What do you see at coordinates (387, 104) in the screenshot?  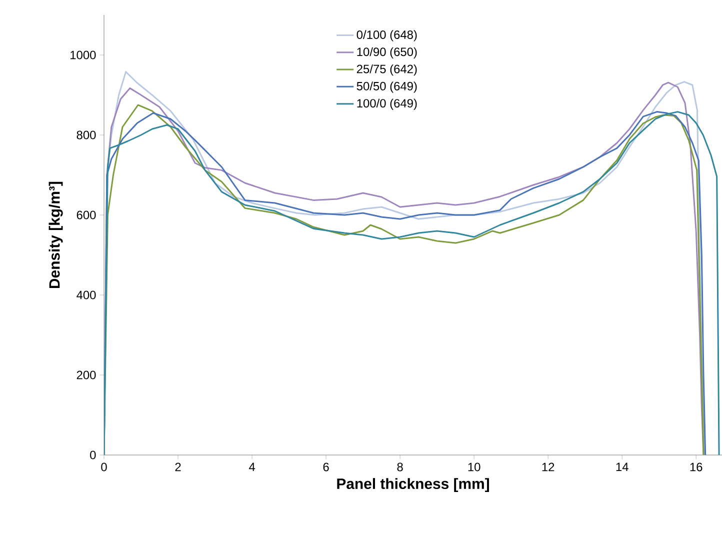 I see `legend-label: 100/0 (649)` at bounding box center [387, 104].